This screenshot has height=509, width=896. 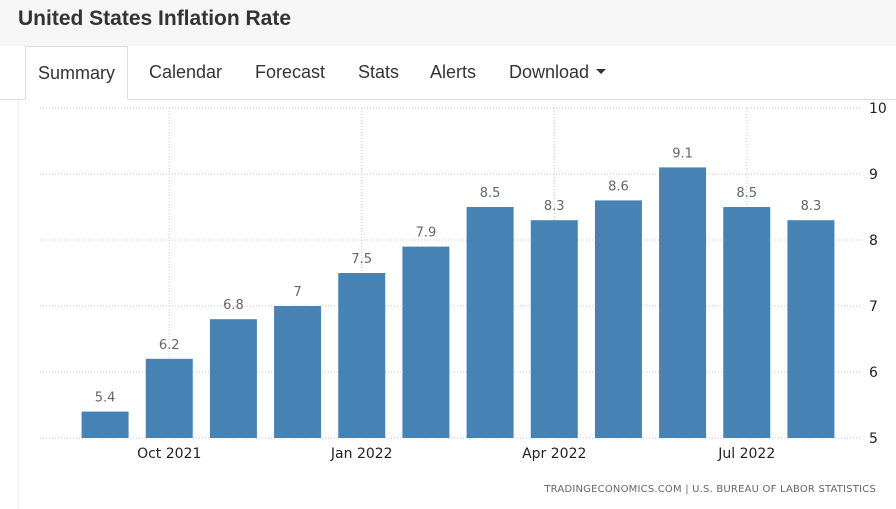 What do you see at coordinates (233, 305) in the screenshot?
I see `data-label: 6.8` at bounding box center [233, 305].